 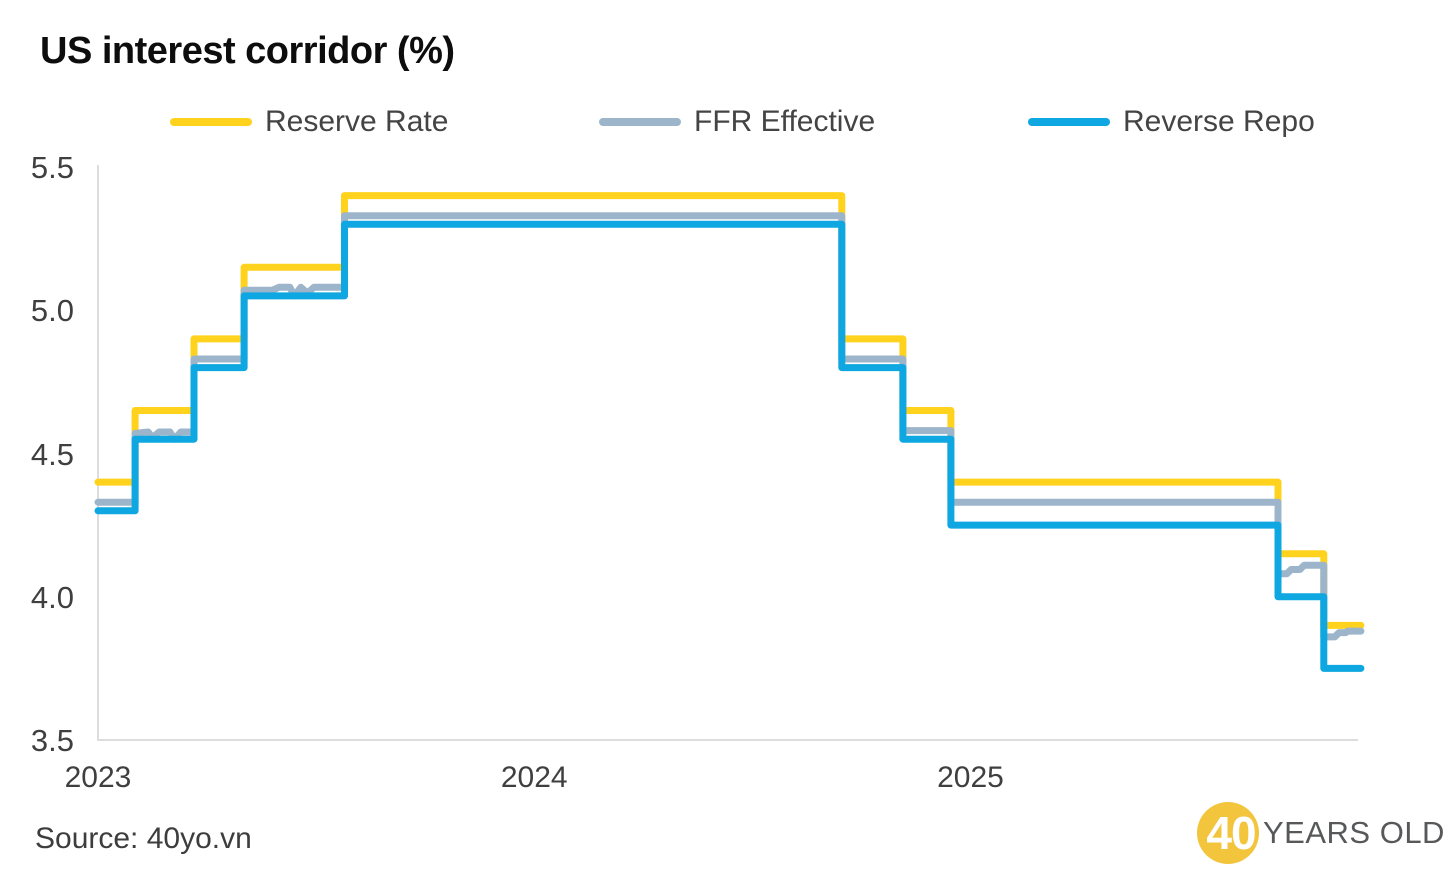 What do you see at coordinates (357, 121) in the screenshot?
I see `legend-label: Reserve Rate` at bounding box center [357, 121].